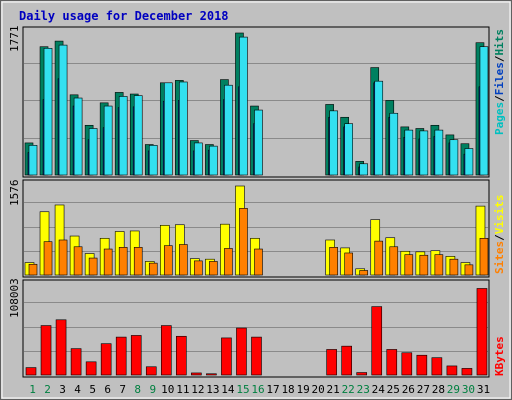 This screenshot has width=512, height=400. I want to click on day-label: 6, so click(107, 389).